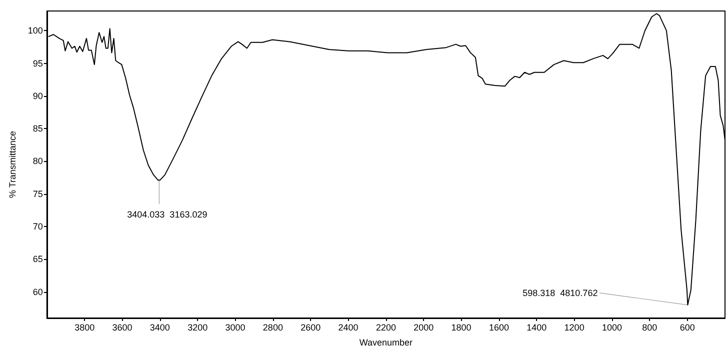  Describe the element at coordinates (37, 193) in the screenshot. I see `y-tick-label: 75` at that location.